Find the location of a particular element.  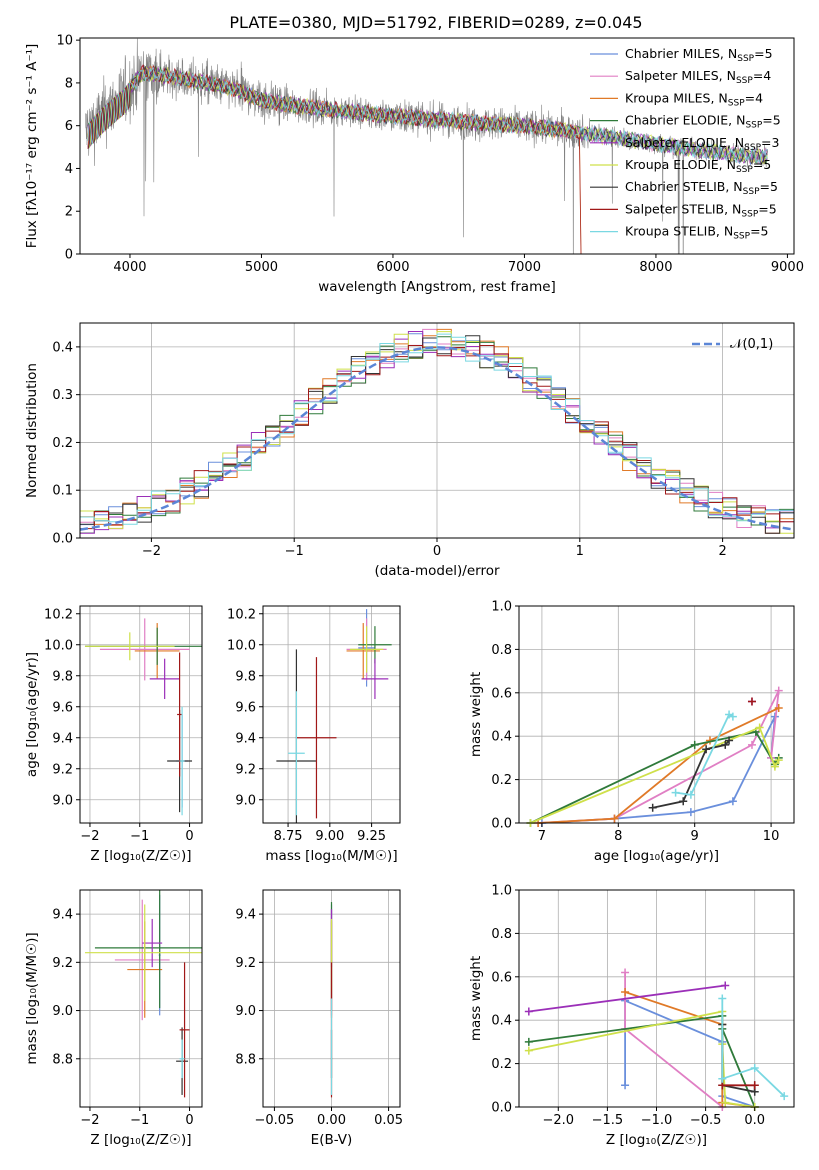

legend-model-name: Kroupa ELODIE, N is located at coordinates (680, 164).